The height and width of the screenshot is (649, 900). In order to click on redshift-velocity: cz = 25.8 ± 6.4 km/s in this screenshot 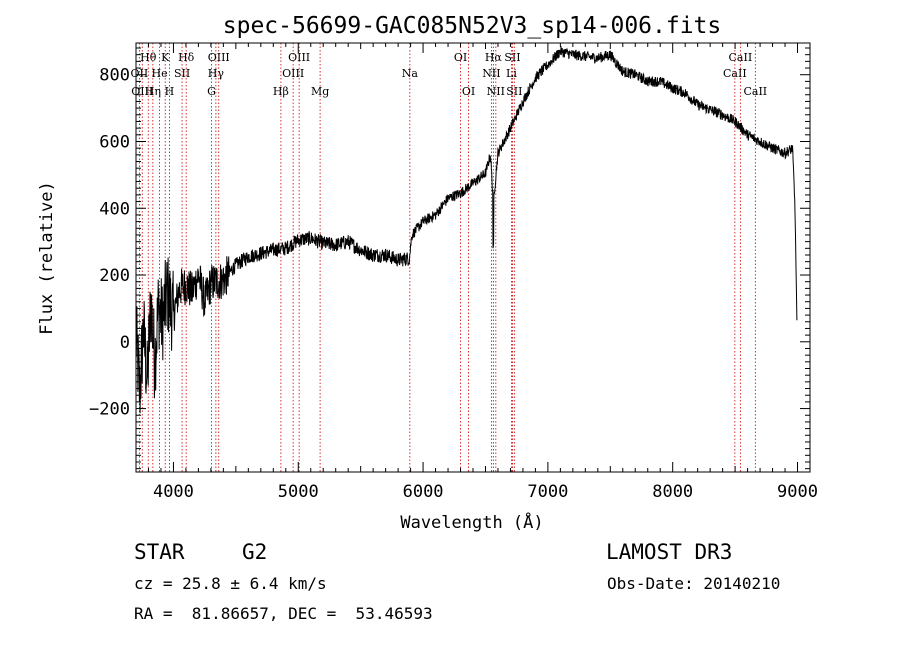, I will do `click(230, 583)`.